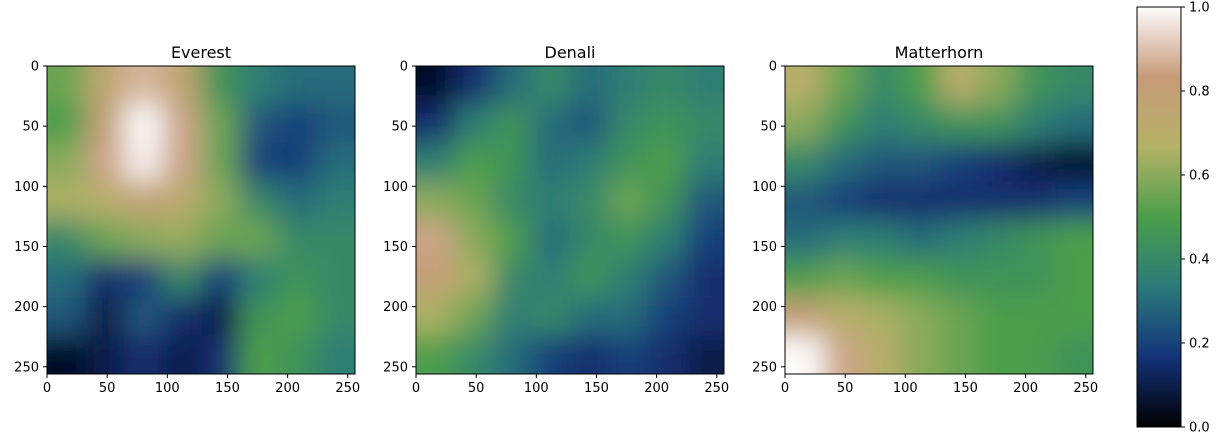 Image resolution: width=1229 pixels, height=437 pixels. Describe the element at coordinates (1199, 176) in the screenshot. I see `colorbar-tick-label: 0.6` at that location.